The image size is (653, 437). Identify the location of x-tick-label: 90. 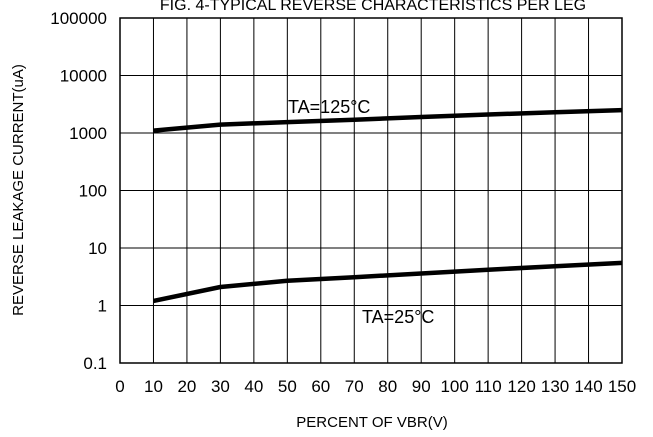
(421, 386).